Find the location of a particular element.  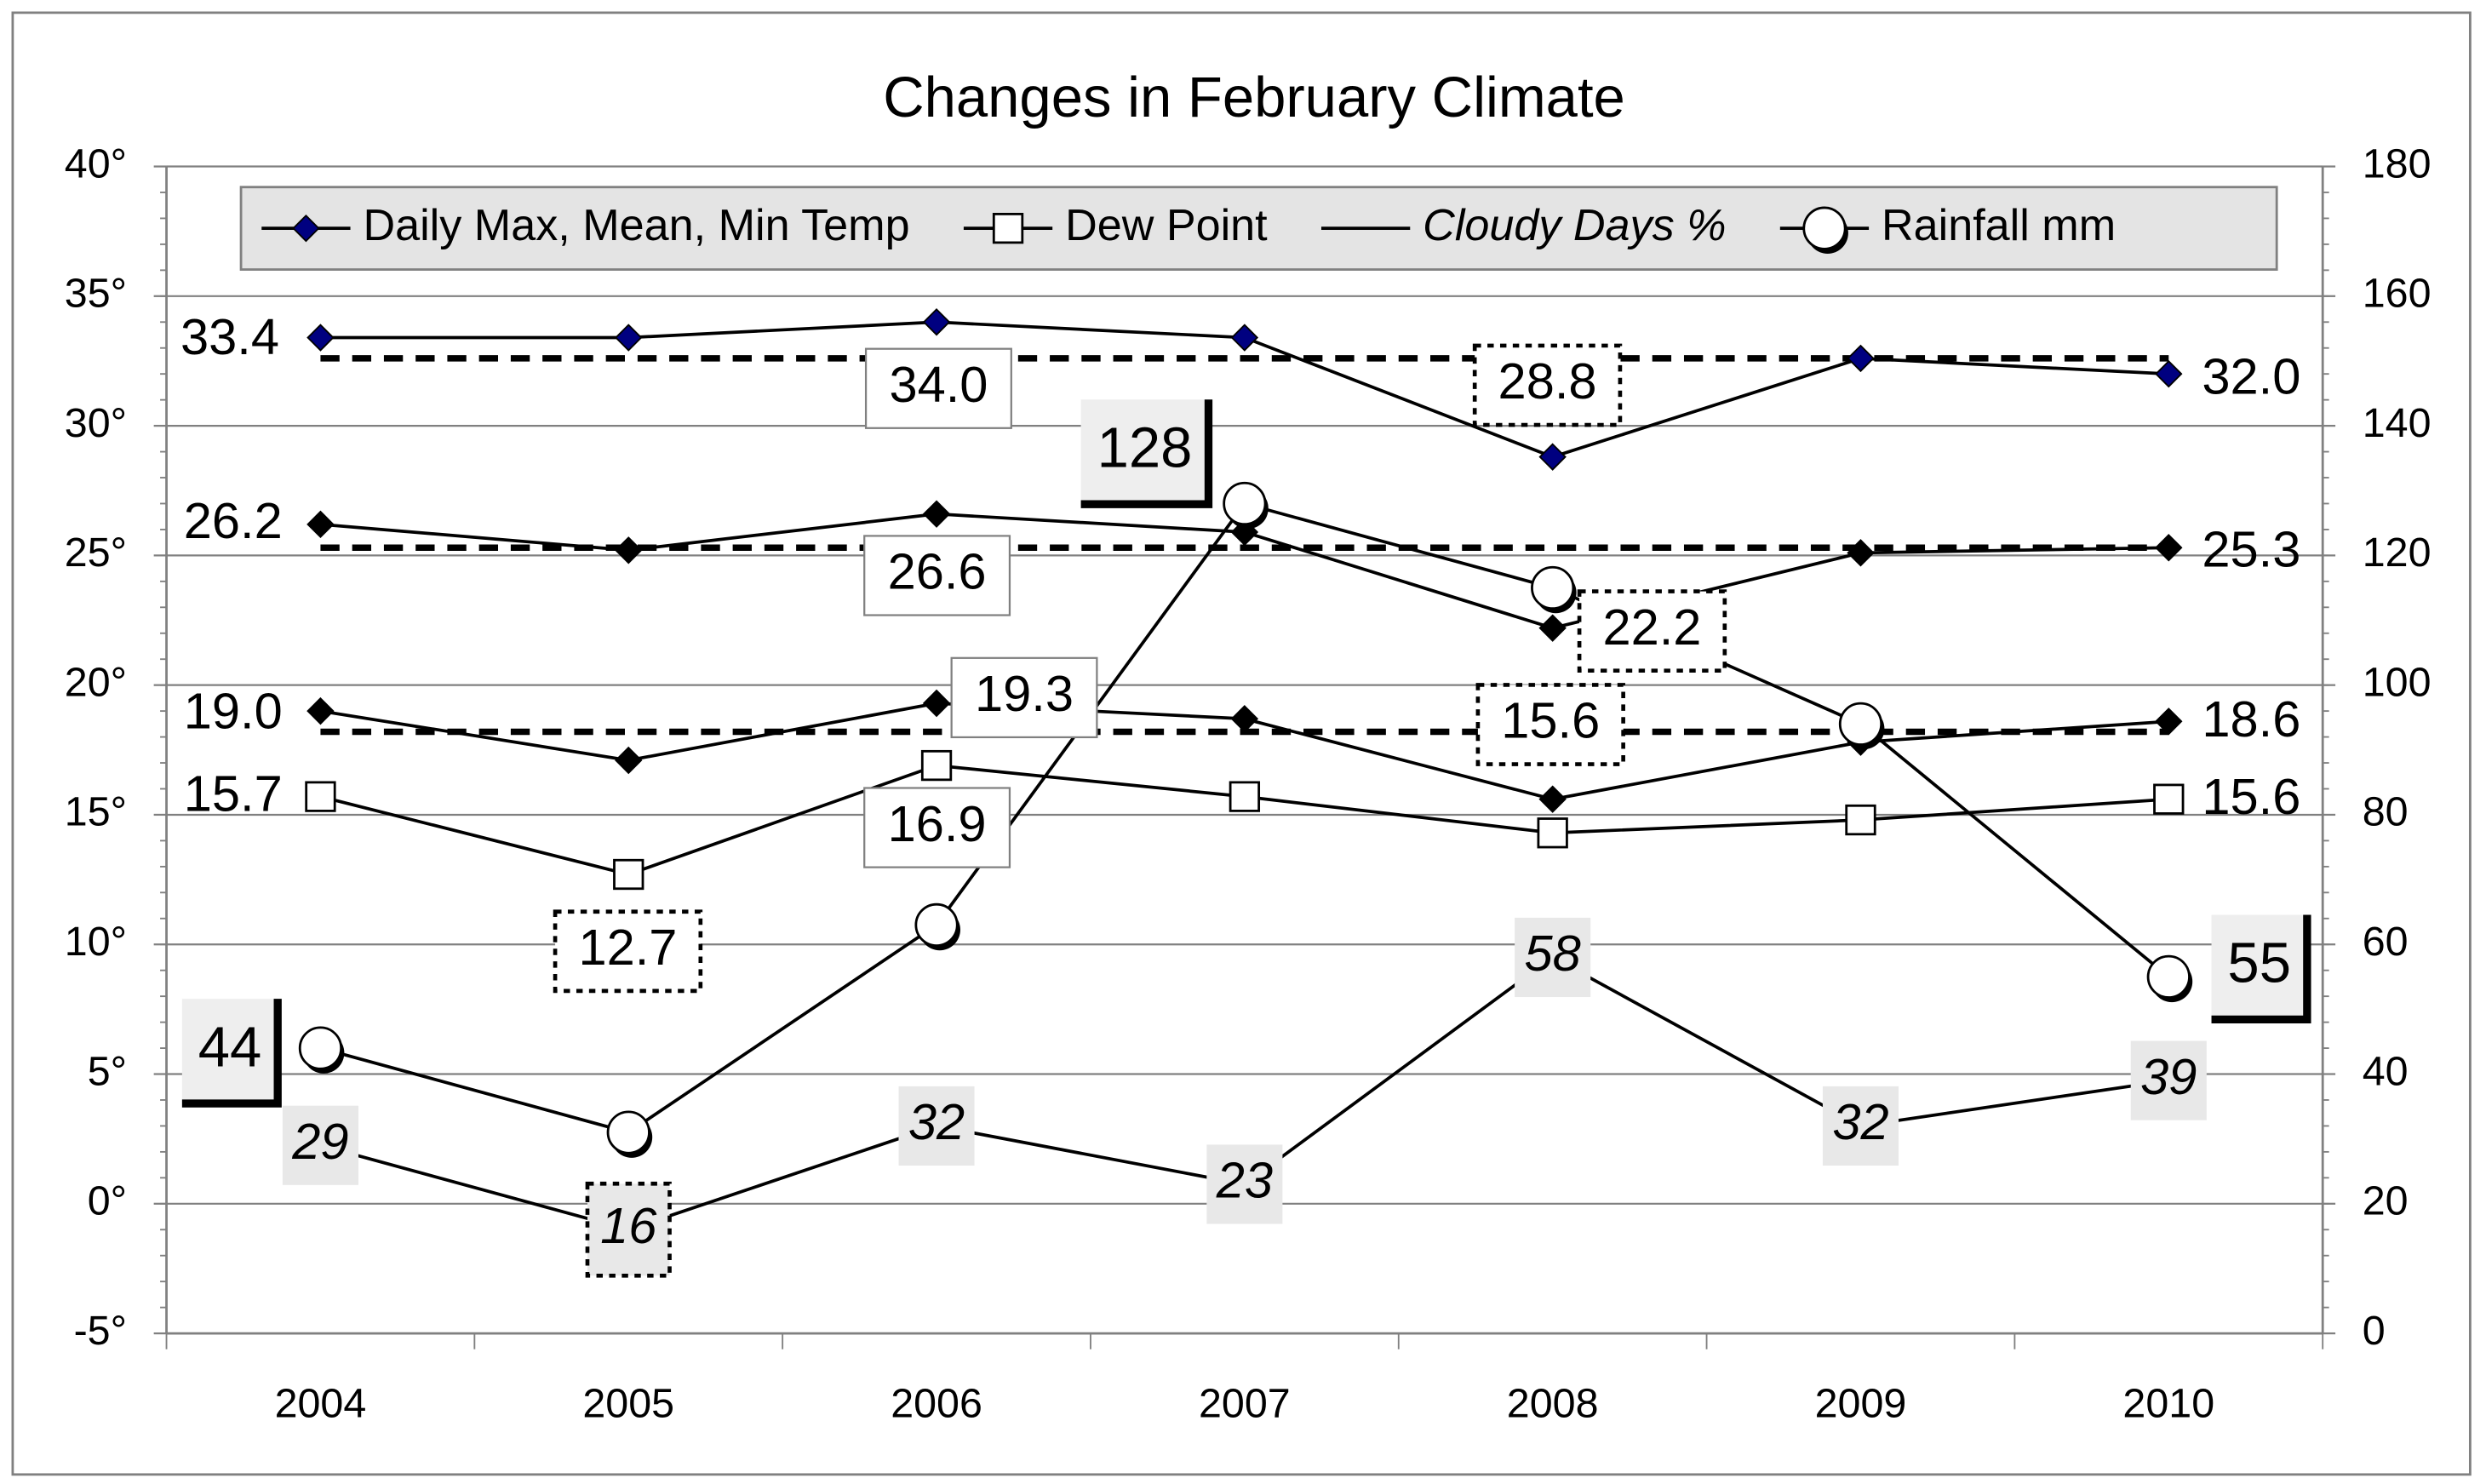

y2-tick-label: 20 is located at coordinates (2386, 1201).